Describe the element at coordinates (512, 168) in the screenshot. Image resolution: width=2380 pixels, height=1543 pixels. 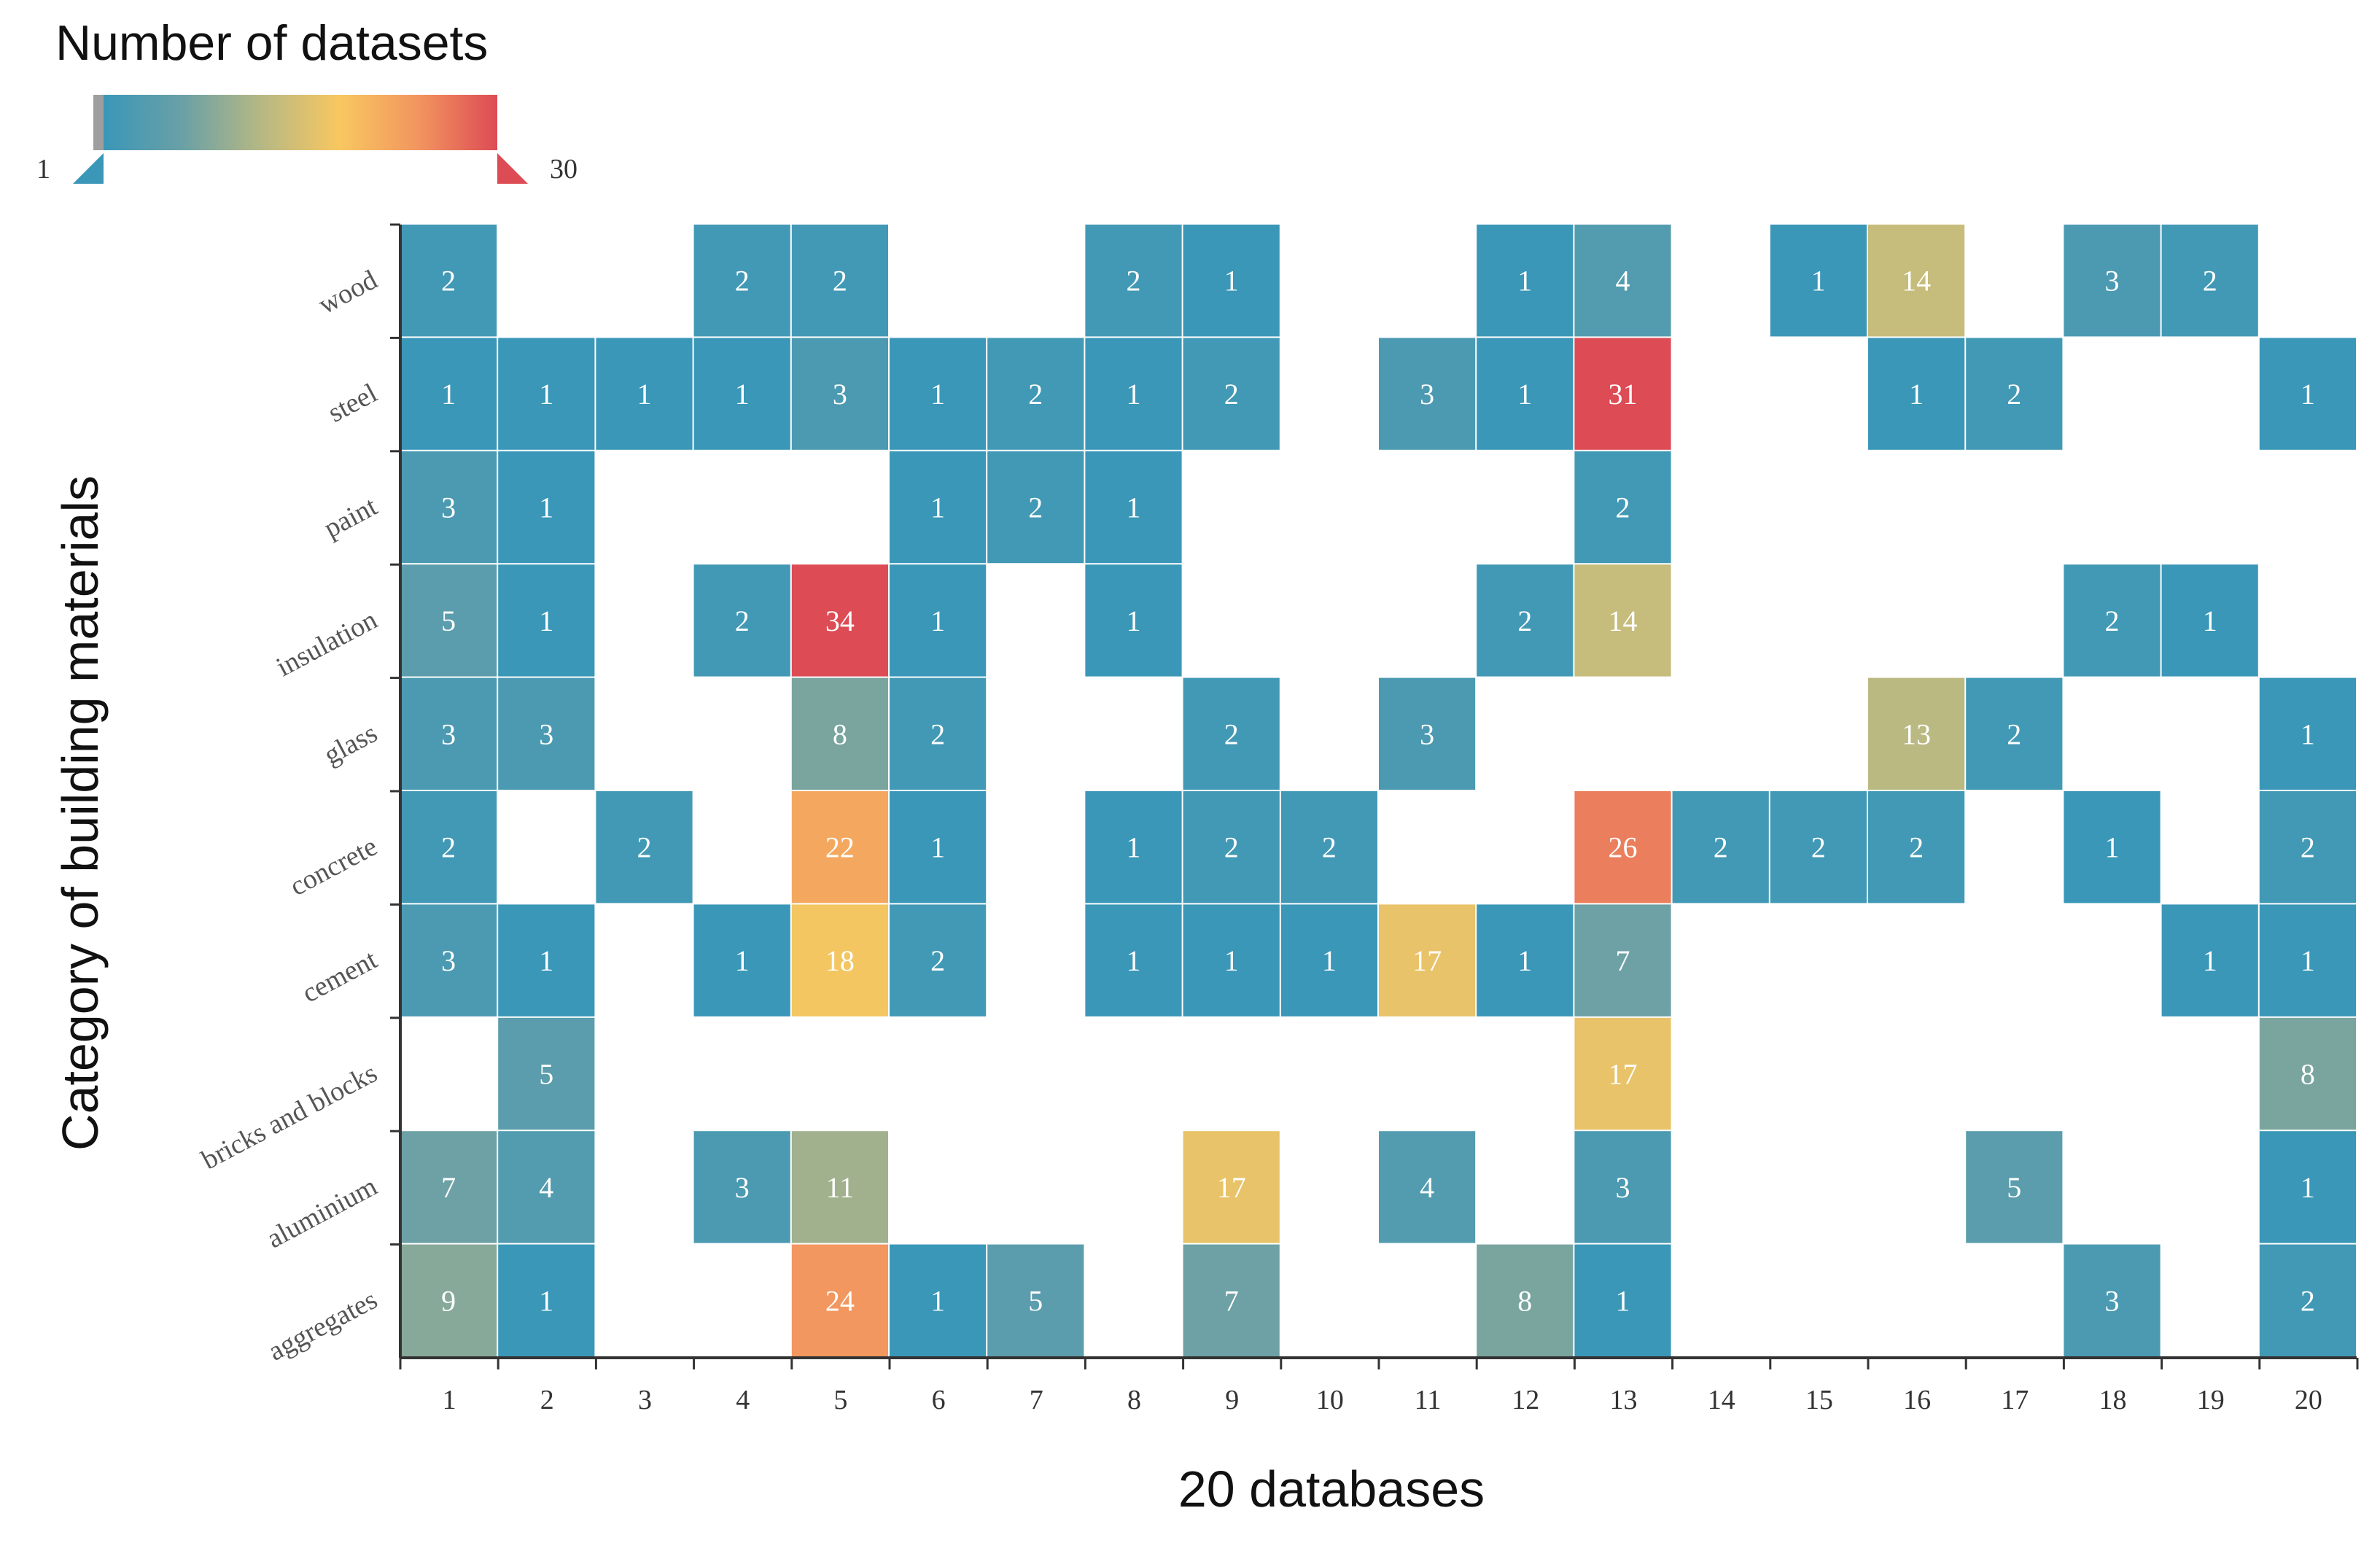
I see `legend-max-handle` at that location.